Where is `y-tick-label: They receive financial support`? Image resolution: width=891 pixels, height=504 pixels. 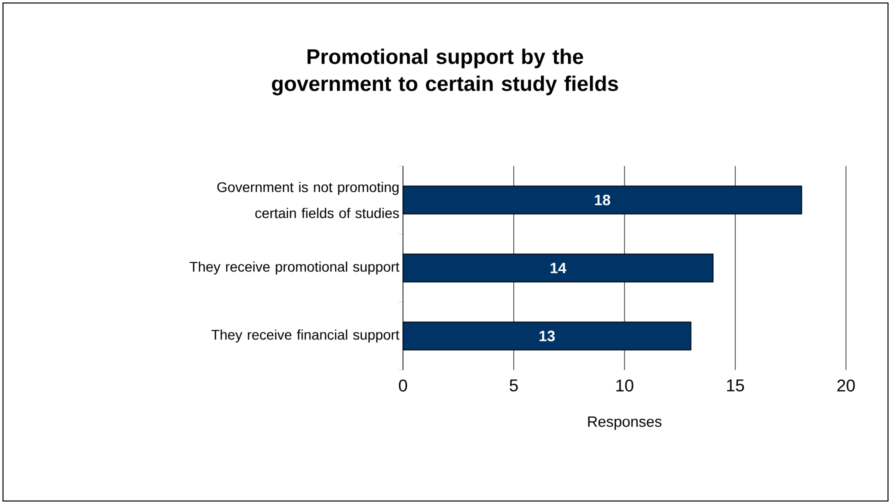
y-tick-label: They receive financial support is located at coordinates (305, 336).